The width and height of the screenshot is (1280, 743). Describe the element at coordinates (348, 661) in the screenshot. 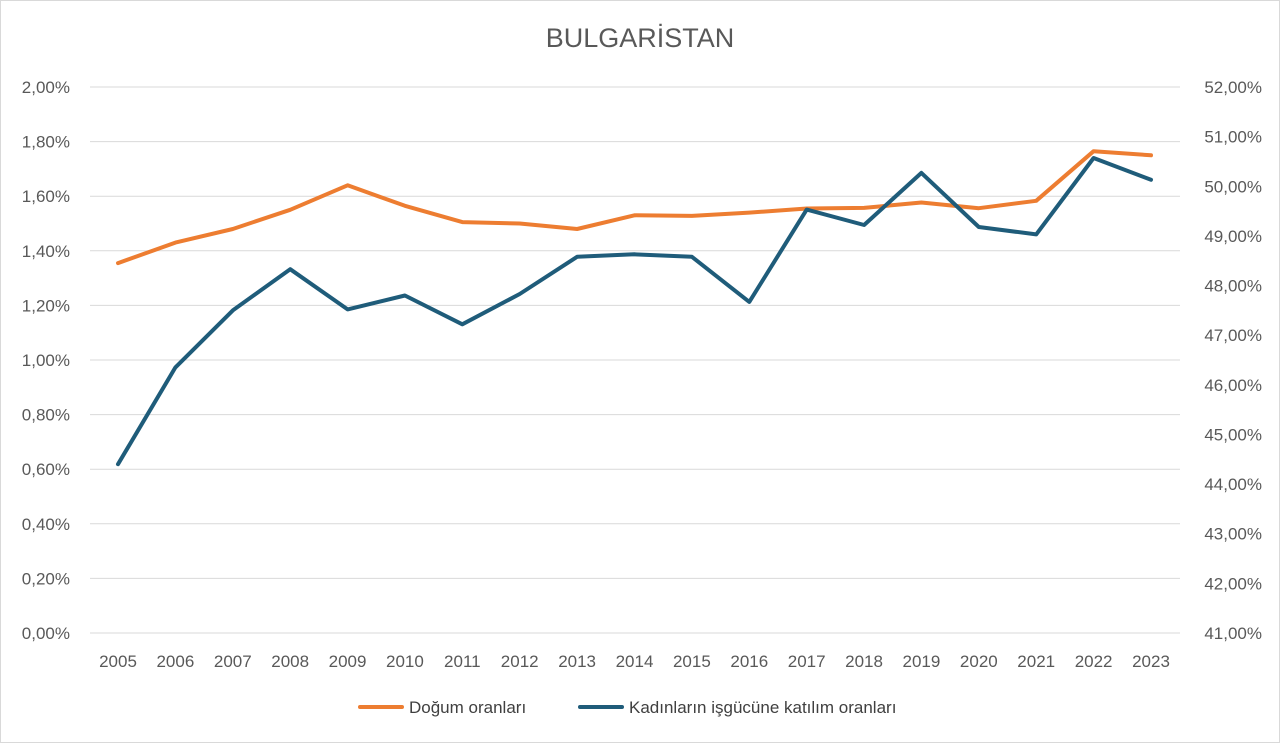

I see `x-tick-label: 2009` at that location.